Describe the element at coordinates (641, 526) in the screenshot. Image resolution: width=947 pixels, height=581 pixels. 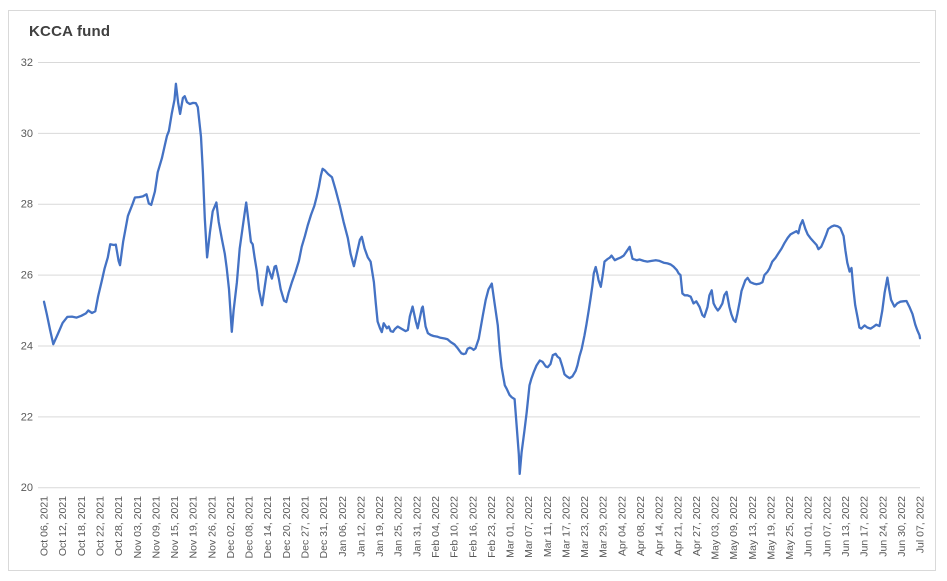
I see `x-axis-tick-label: Apr 08, 2022` at that location.